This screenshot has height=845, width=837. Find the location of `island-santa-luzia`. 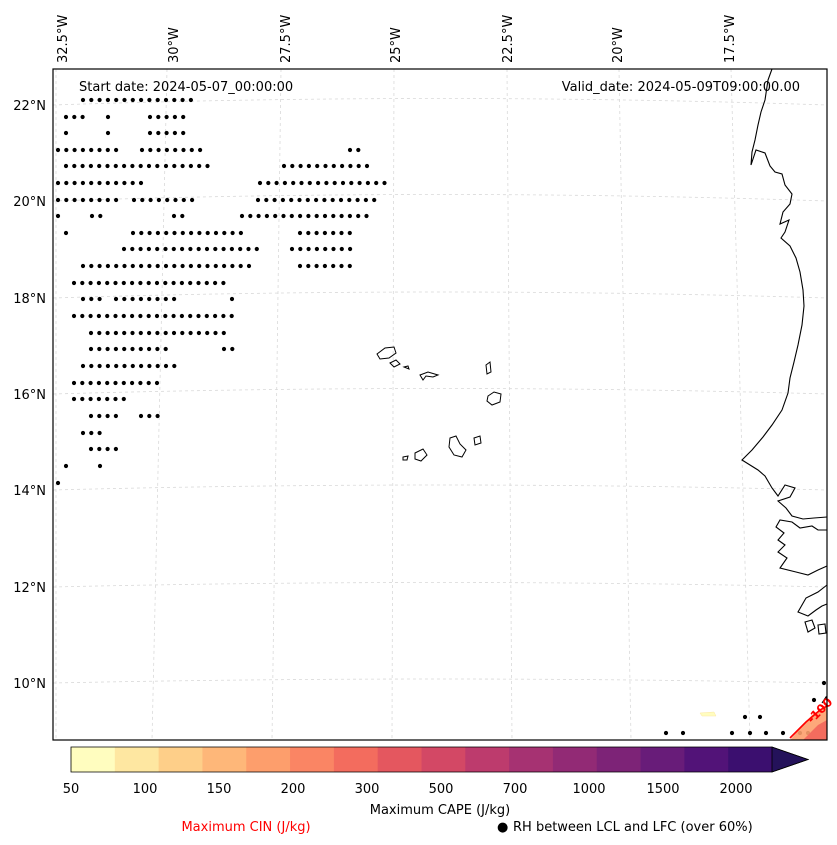

island-santa-luzia is located at coordinates (406, 367).